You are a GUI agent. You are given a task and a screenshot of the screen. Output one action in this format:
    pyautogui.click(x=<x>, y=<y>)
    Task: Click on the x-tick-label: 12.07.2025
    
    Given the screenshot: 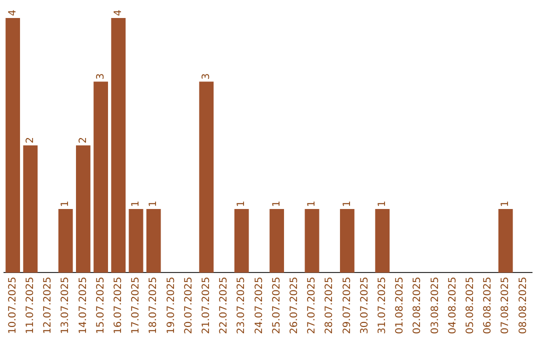 What is the action you would take?
    pyautogui.click(x=48, y=305)
    